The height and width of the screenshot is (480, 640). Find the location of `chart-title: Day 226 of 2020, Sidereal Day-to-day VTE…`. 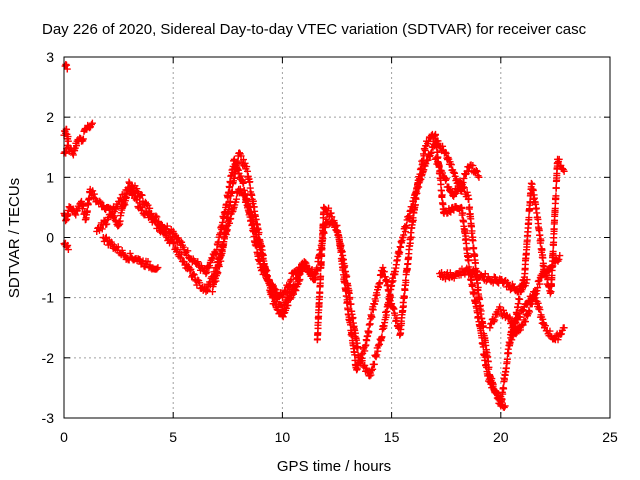

chart-title: Day 226 of 2020, Sidereal Day-to-day VTE… is located at coordinates (314, 29).